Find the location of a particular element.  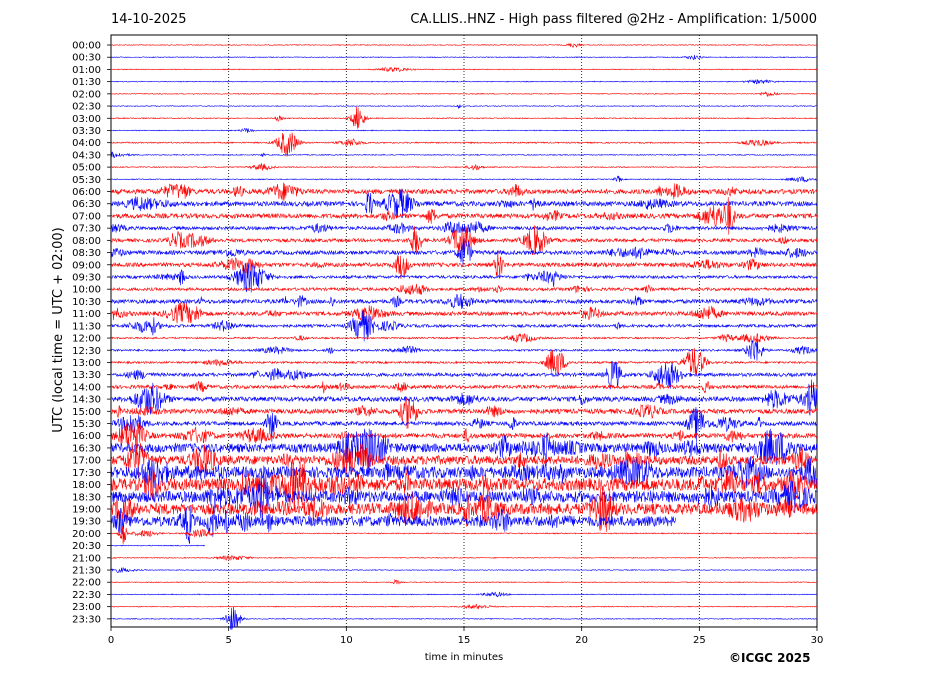

trace-08:00 is located at coordinates (464, 240).